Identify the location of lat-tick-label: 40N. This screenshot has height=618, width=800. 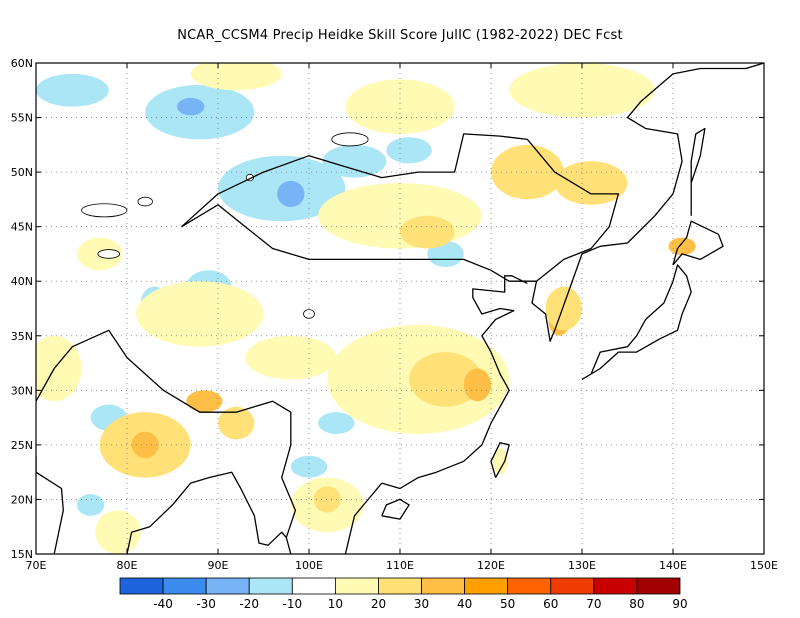
(22, 281).